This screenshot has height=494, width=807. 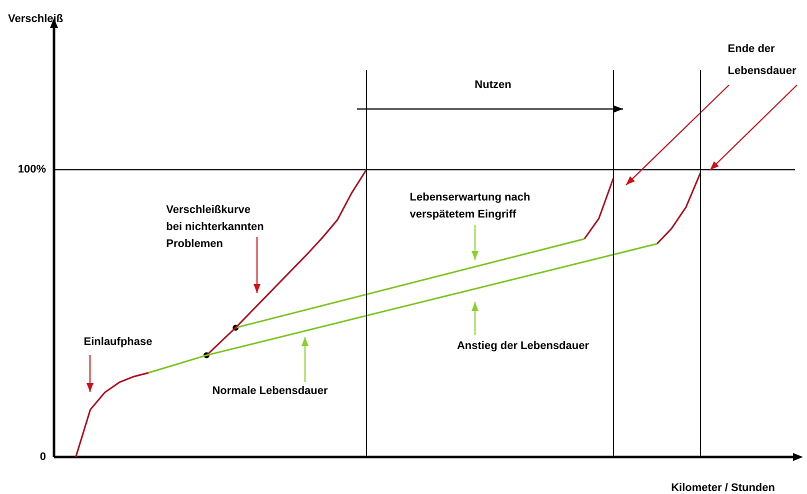 What do you see at coordinates (215, 227) in the screenshot?
I see `annotation: Verschleißkurve bei nichterkannten Problemen` at bounding box center [215, 227].